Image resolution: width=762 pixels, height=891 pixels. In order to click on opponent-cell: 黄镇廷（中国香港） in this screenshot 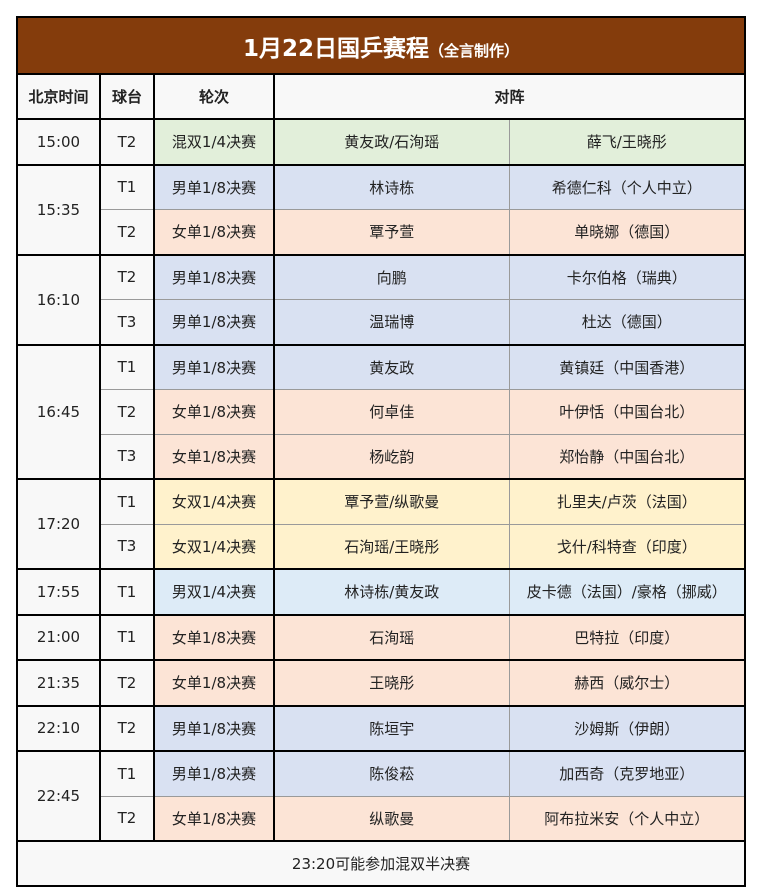, I will do `click(627, 366)`.